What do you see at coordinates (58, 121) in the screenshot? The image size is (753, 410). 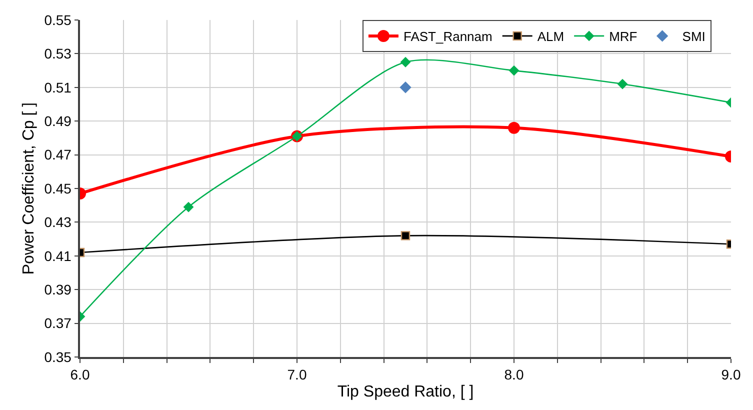 I see `y-tick-label: 0.49` at bounding box center [58, 121].